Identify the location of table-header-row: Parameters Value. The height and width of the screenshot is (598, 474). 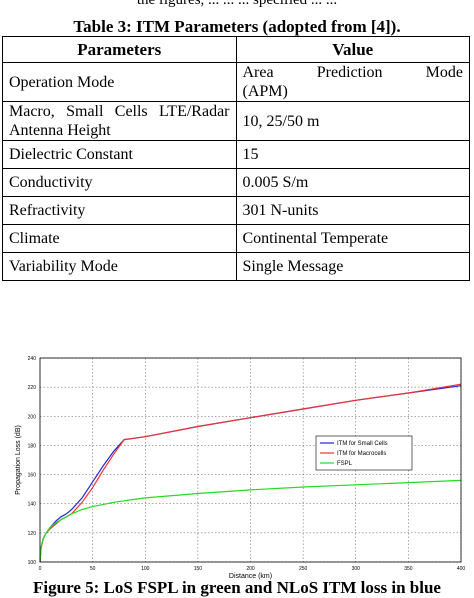
(236, 49).